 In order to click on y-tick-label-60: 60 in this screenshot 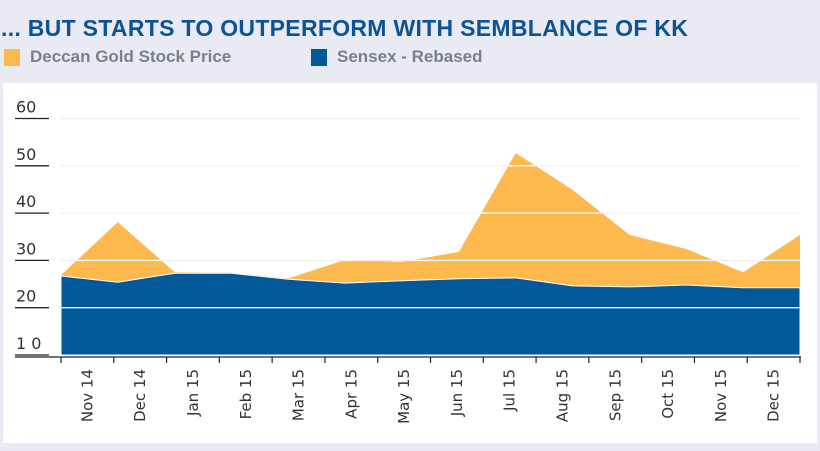, I will do `click(26, 107)`.